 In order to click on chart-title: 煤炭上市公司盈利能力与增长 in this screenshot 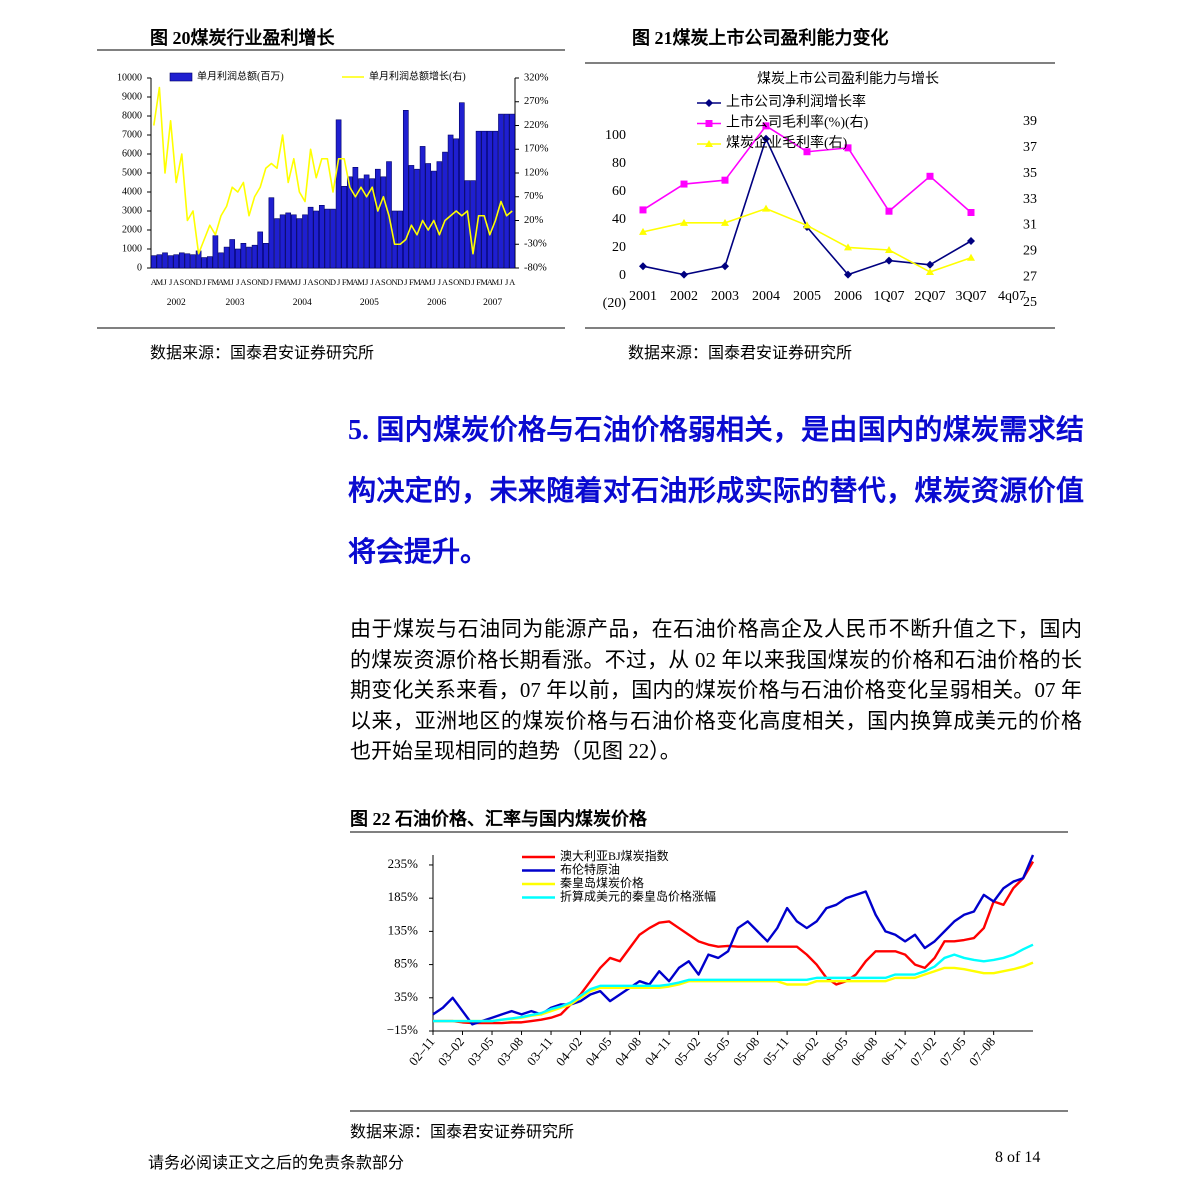, I will do `click(848, 78)`.